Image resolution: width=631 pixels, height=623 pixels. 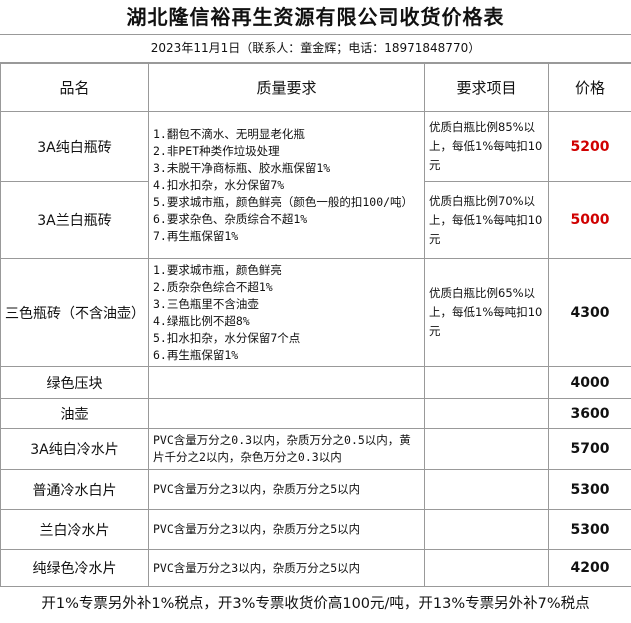 I want to click on product-name: 绿色压块, so click(x=74, y=382).